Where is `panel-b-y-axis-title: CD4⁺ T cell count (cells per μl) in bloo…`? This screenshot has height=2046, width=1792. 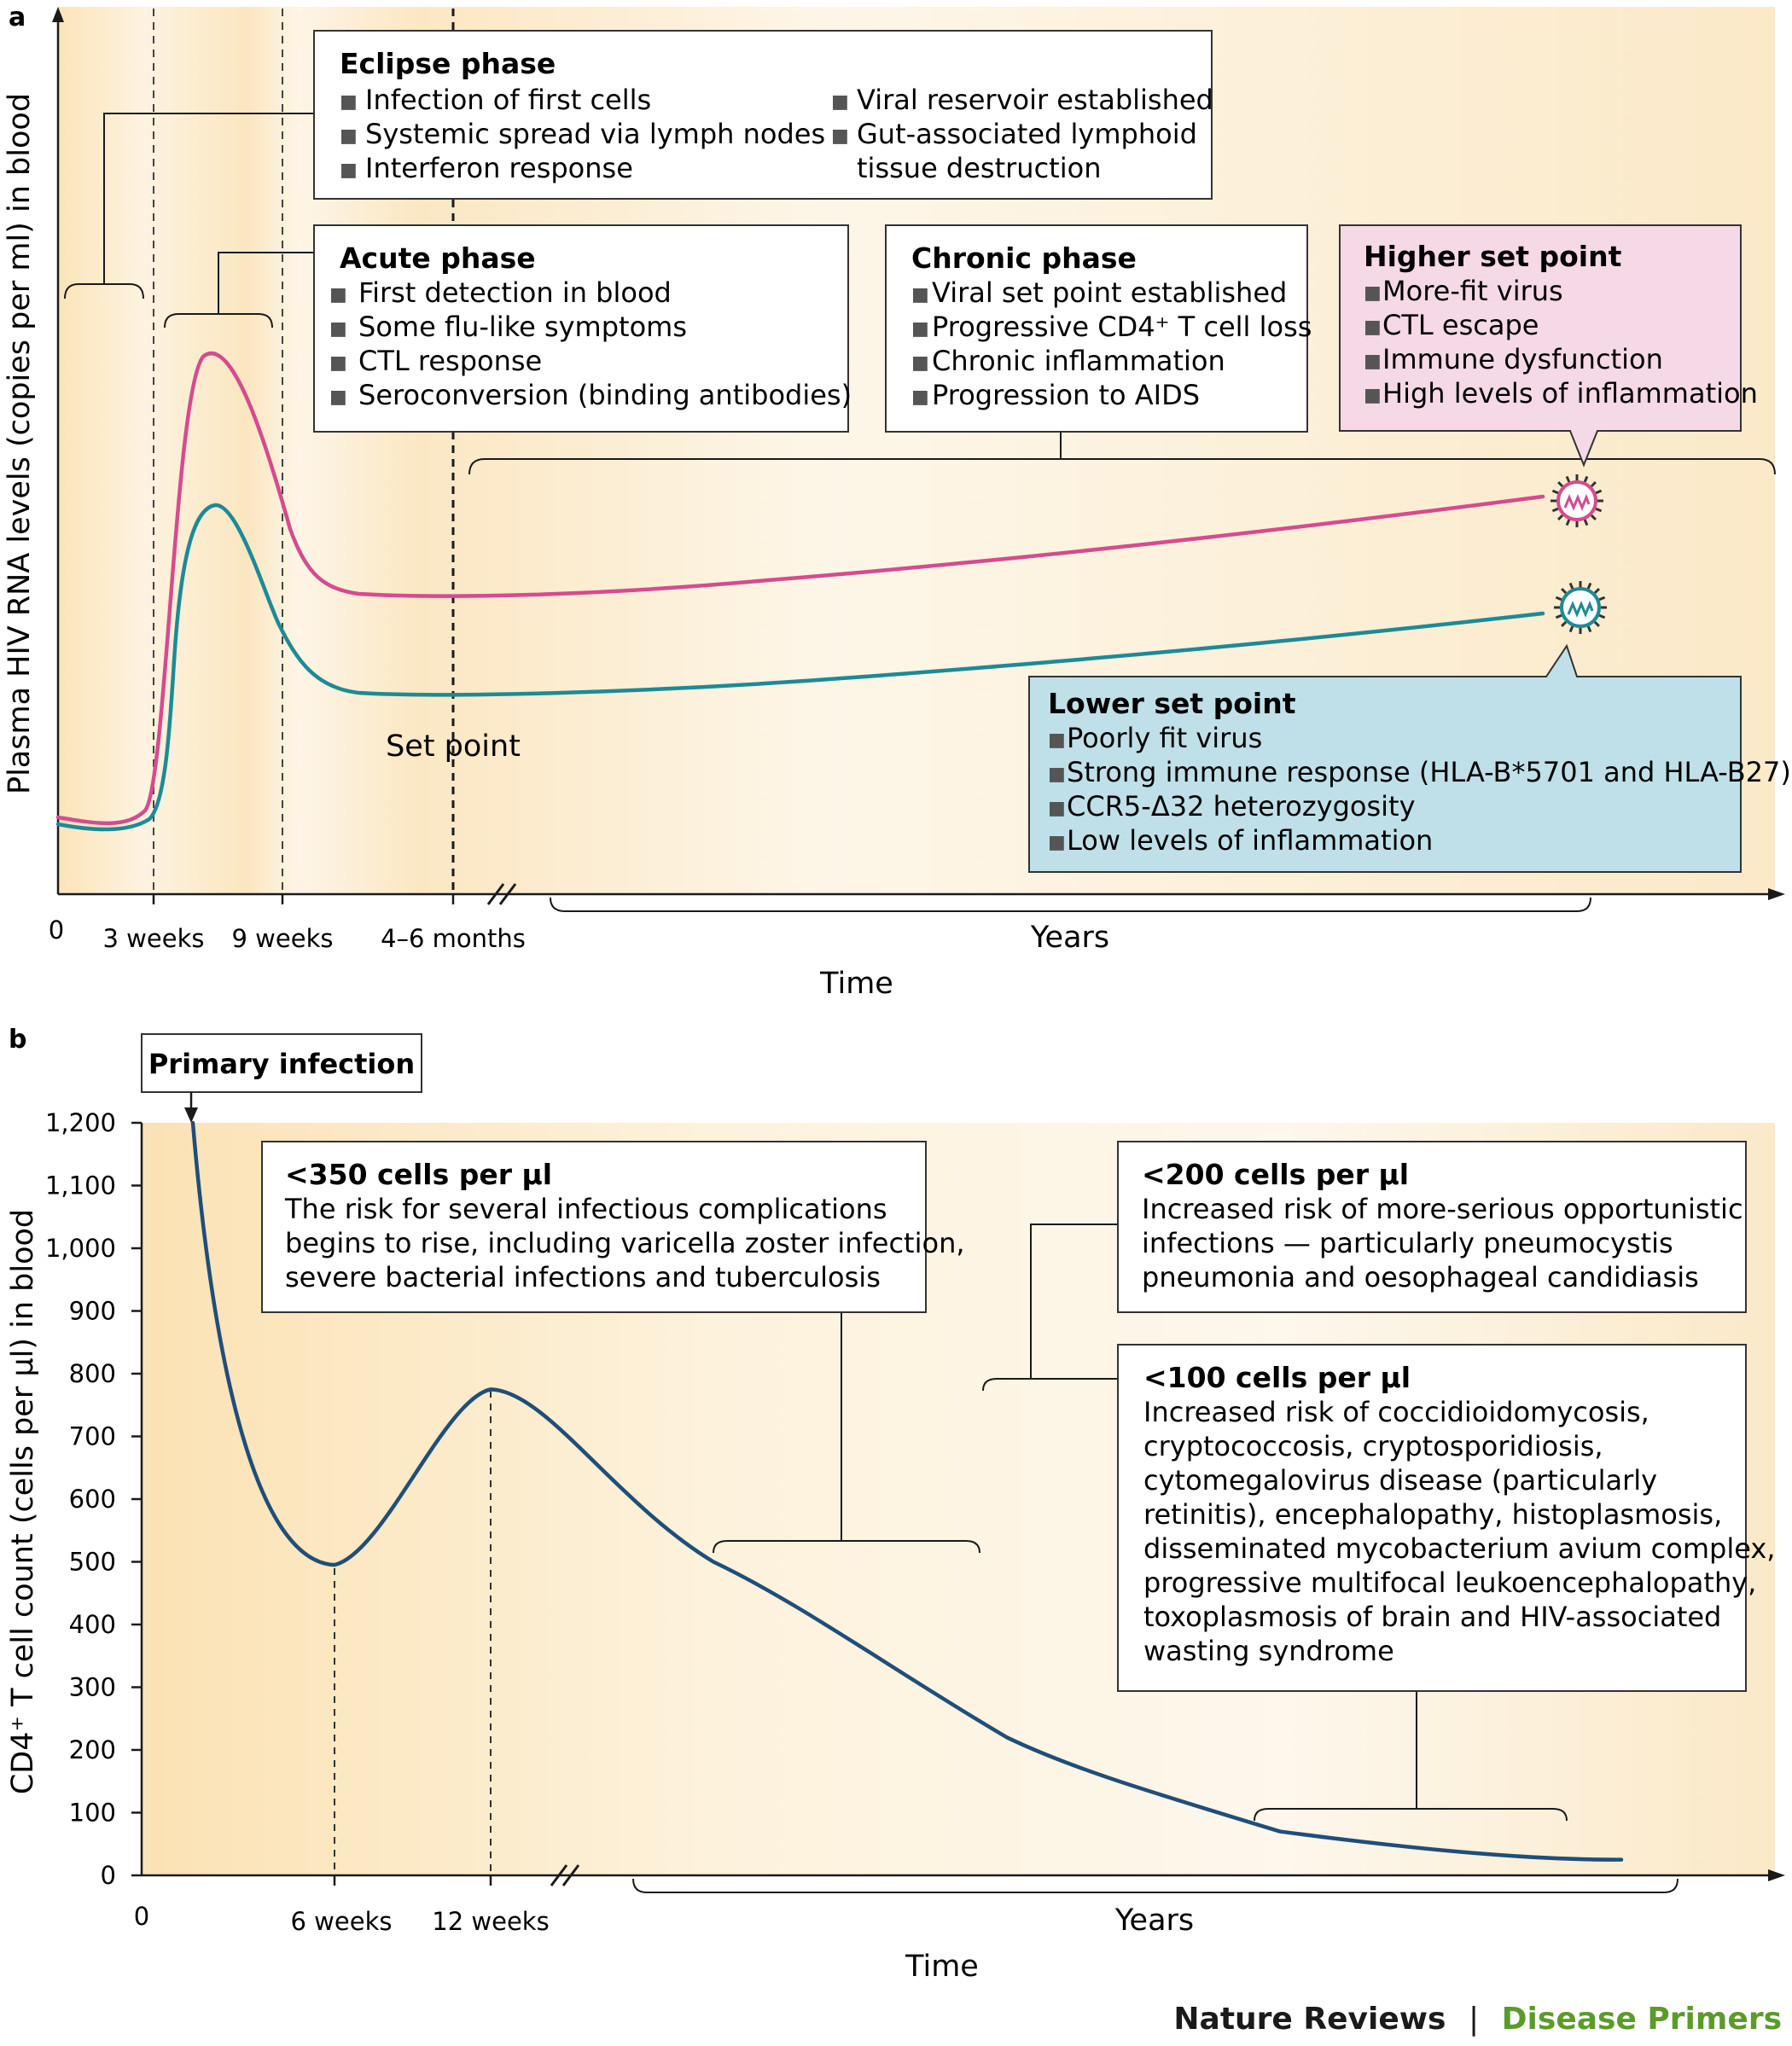 panel-b-y-axis-title: CD4⁺ T cell count (cells per μl) in bloo… is located at coordinates (23, 1502).